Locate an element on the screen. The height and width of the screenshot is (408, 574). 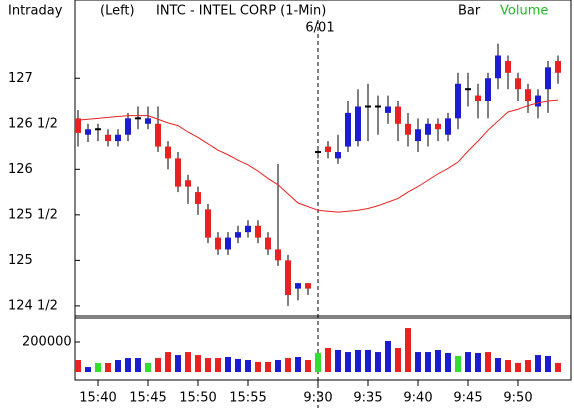
x-tick-label: 15:55 is located at coordinates (247, 398).